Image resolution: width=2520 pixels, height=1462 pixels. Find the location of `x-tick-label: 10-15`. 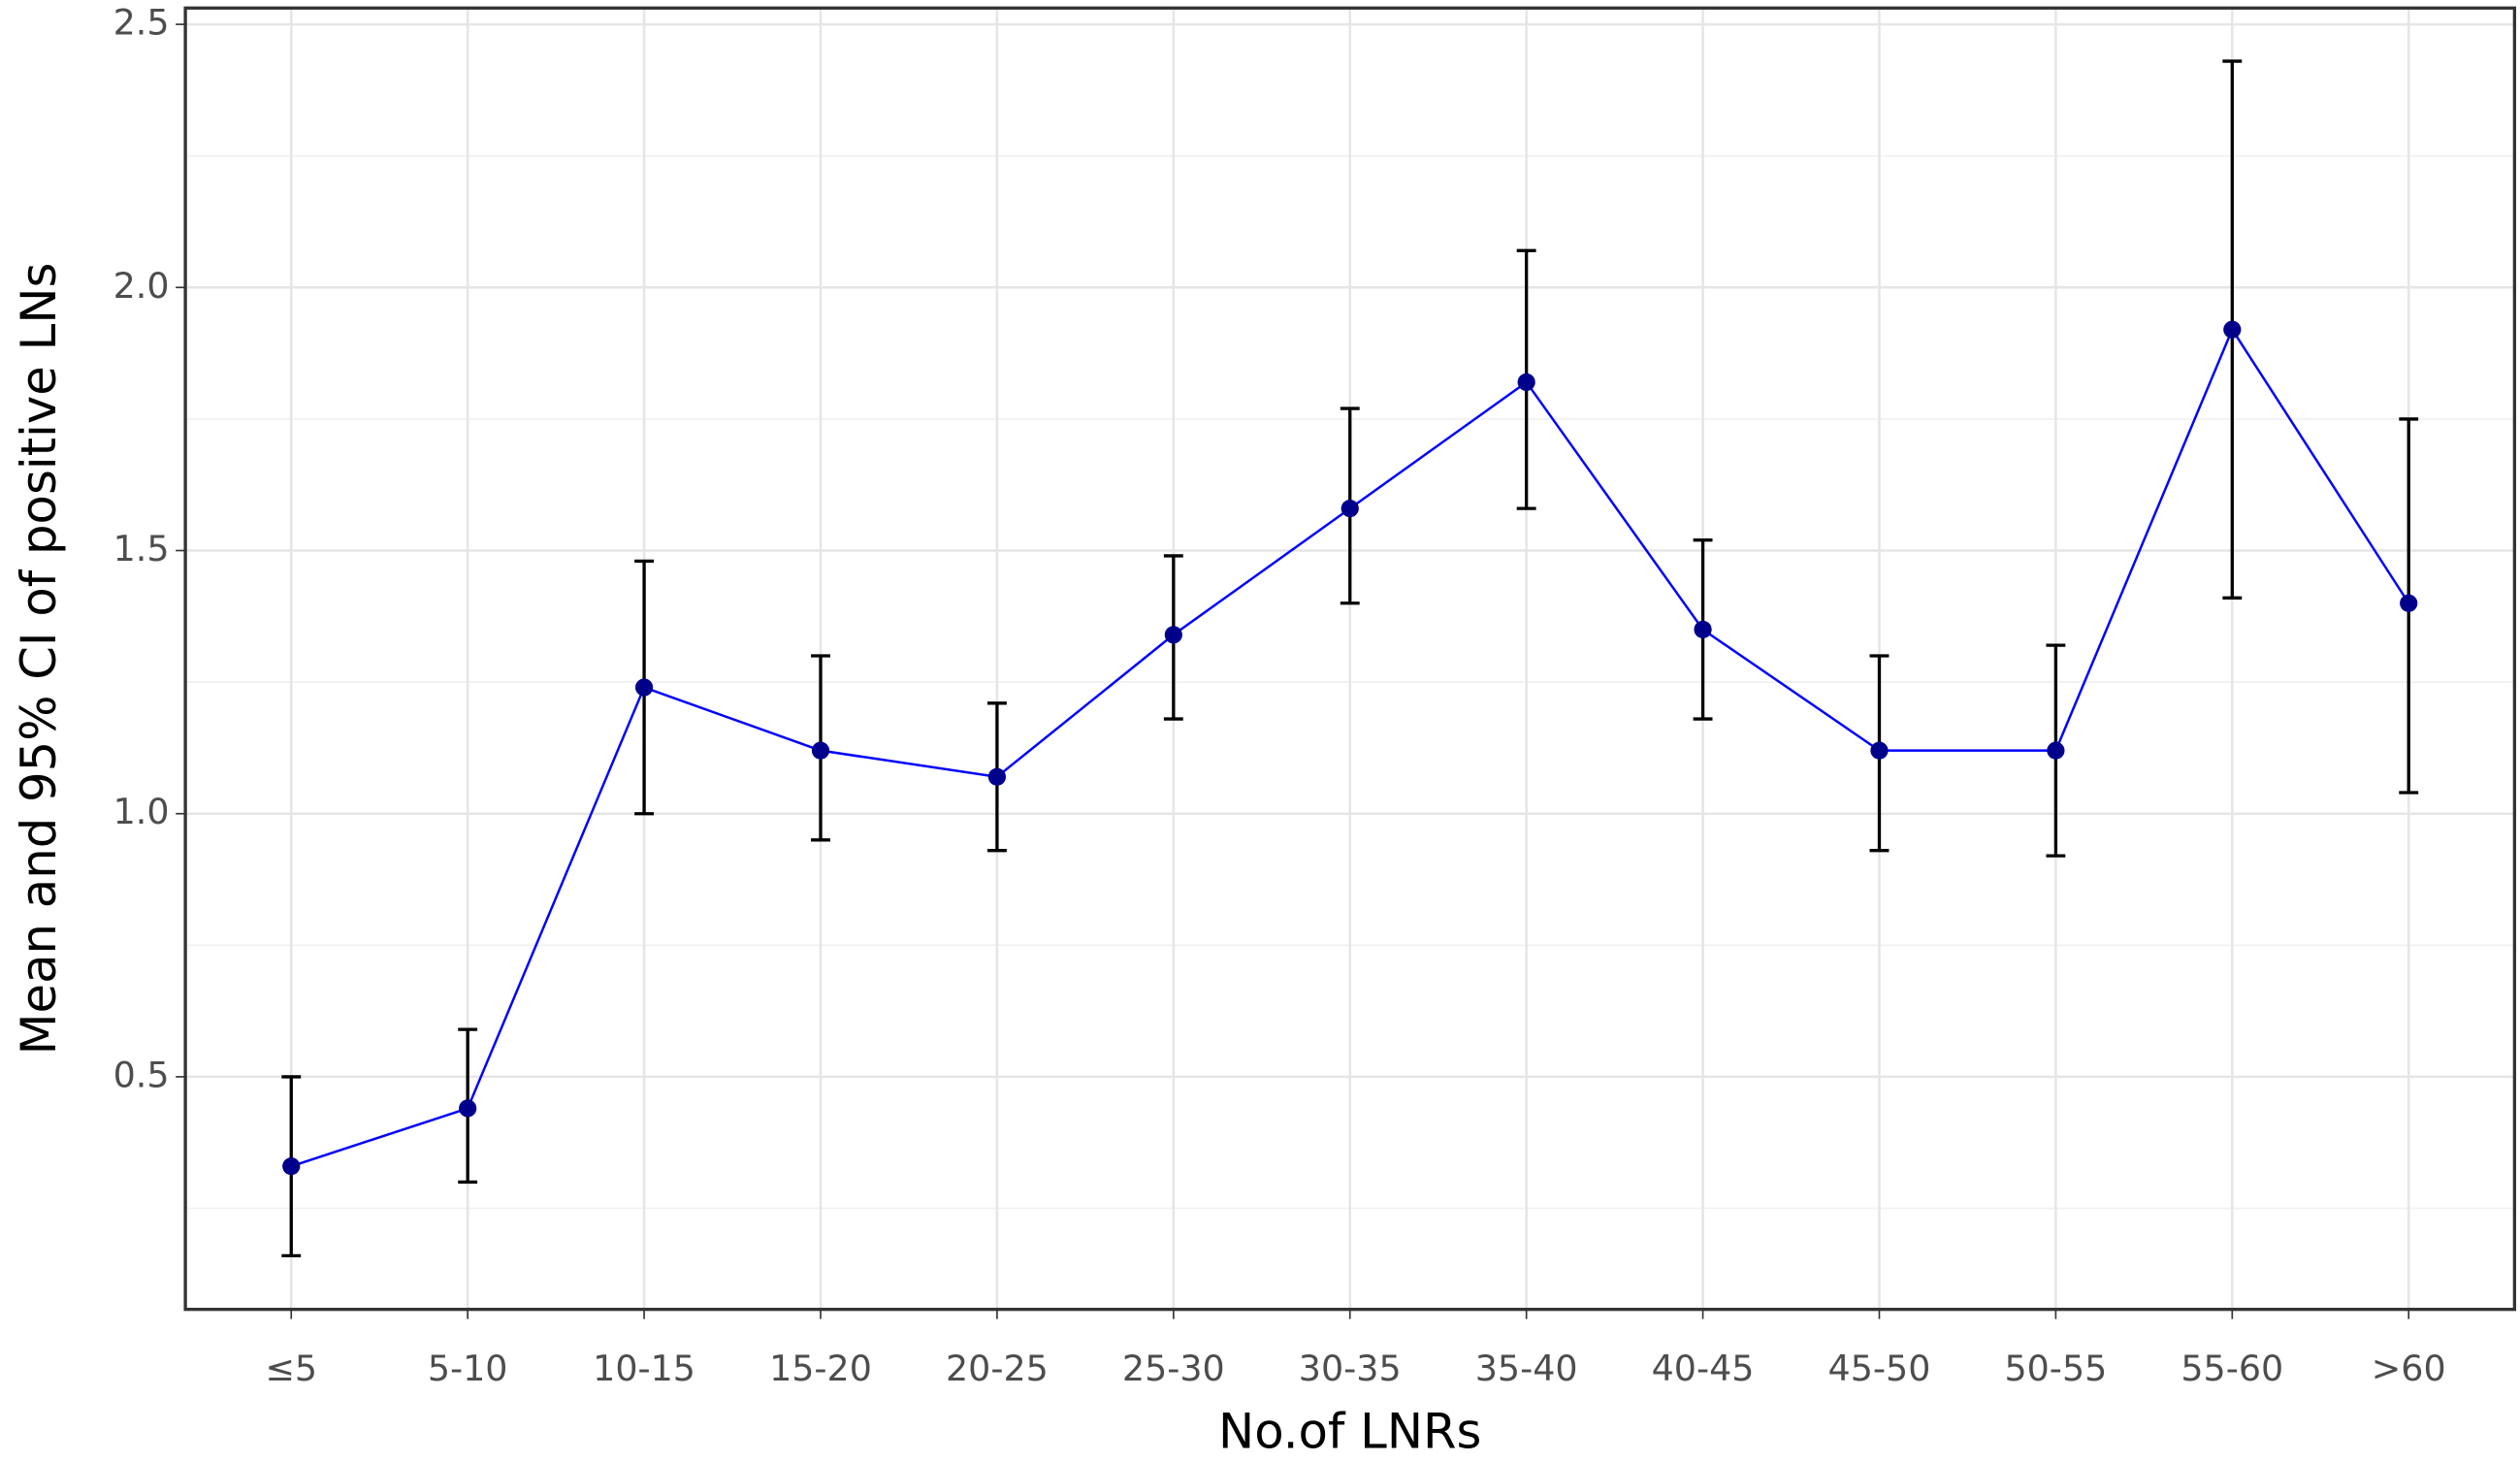

x-tick-label: 10-15 is located at coordinates (644, 1368).